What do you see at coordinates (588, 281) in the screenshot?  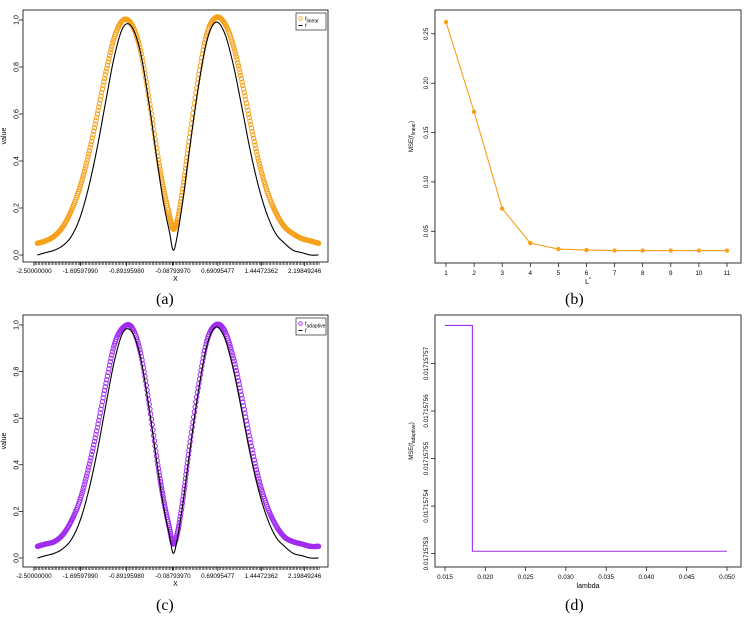 I see `x-axis-label: L*` at bounding box center [588, 281].